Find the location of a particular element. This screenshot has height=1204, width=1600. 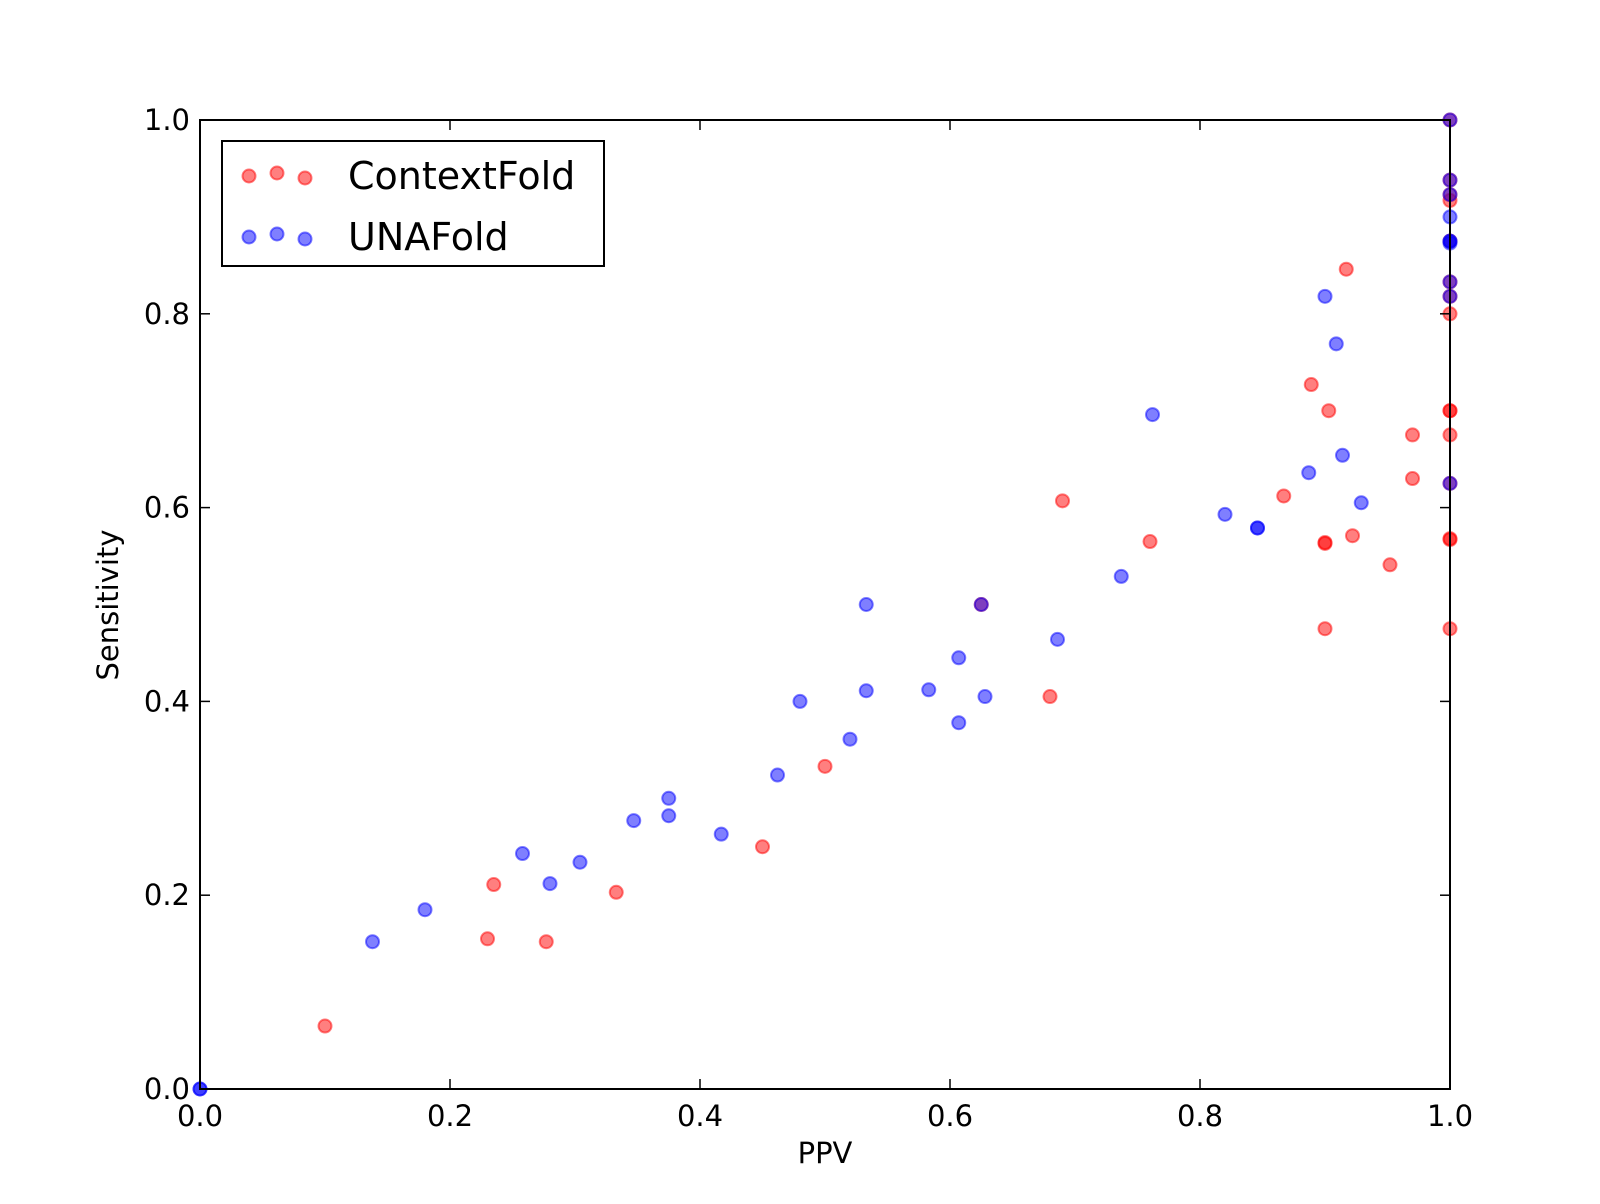

x-tick-label: 0.8 is located at coordinates (1200, 1116).